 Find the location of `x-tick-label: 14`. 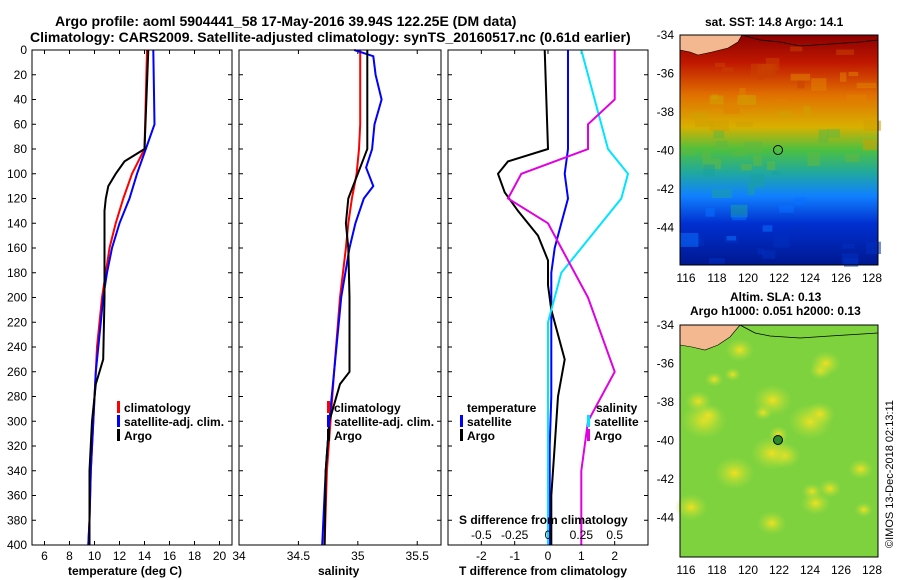

x-tick-label: 14 is located at coordinates (145, 556).